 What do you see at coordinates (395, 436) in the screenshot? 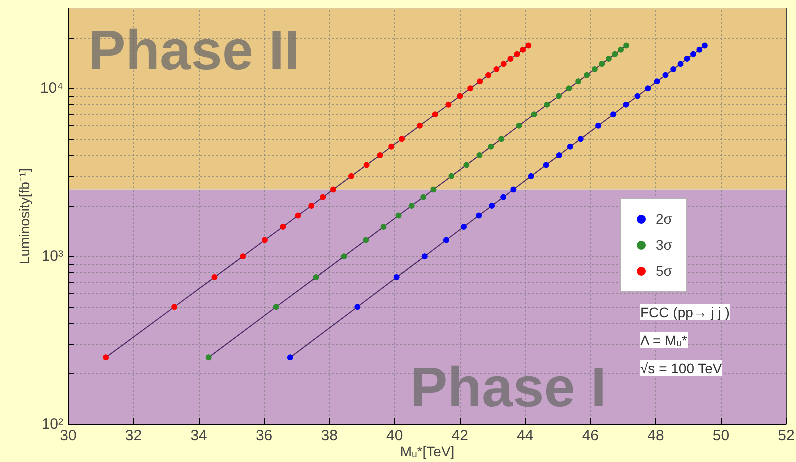
I see `x-tick-label: 40` at bounding box center [395, 436].